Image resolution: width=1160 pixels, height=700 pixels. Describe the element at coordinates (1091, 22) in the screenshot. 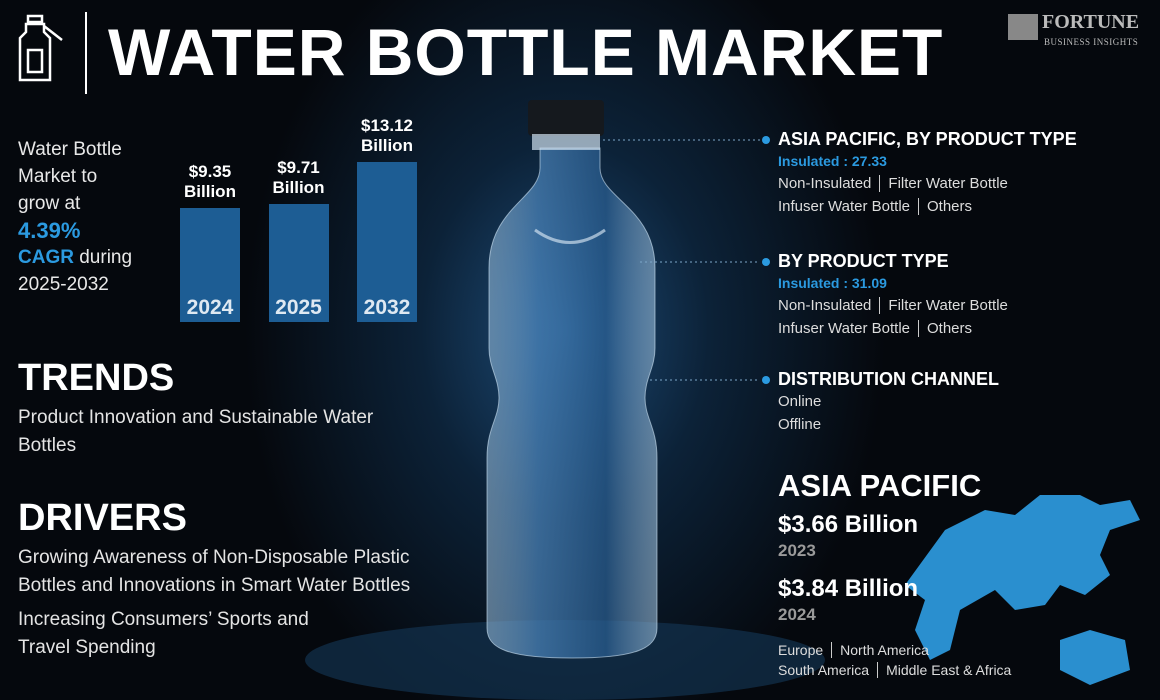

I see `brand-name: FORTUNE` at that location.